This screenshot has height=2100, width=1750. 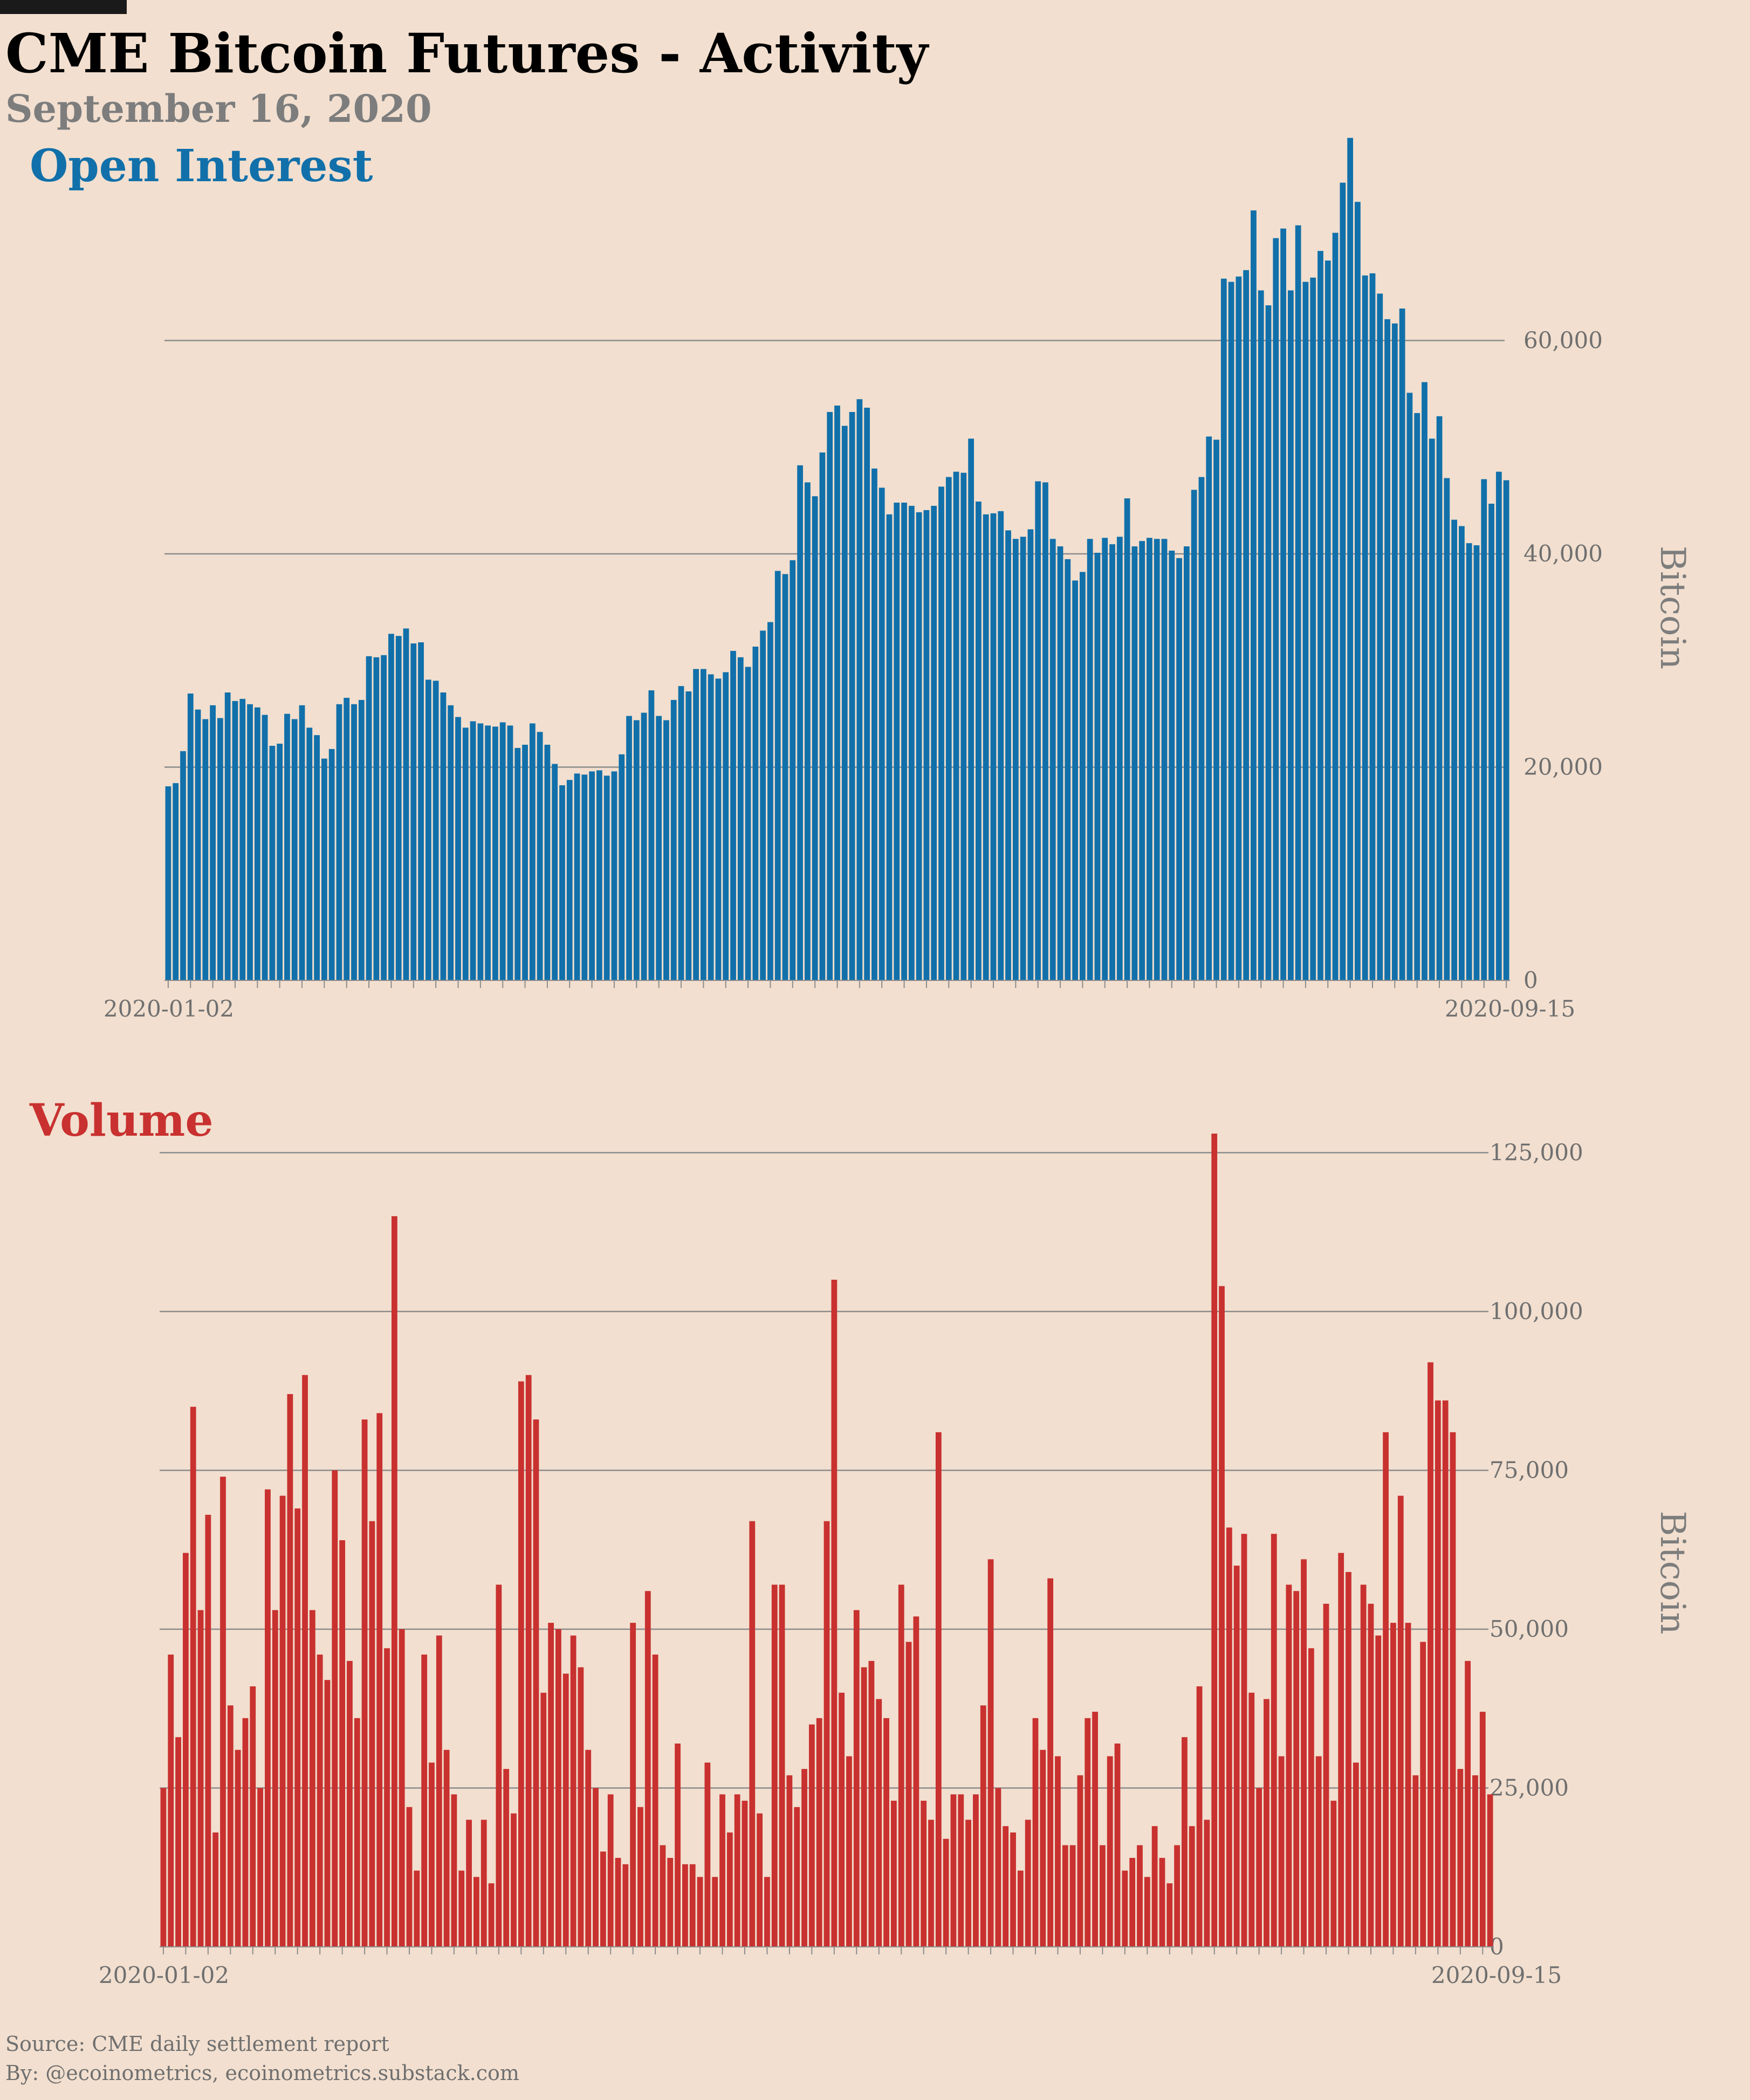 What do you see at coordinates (1537, 1311) in the screenshot?
I see `vol-y-tick-label: 100,000` at bounding box center [1537, 1311].